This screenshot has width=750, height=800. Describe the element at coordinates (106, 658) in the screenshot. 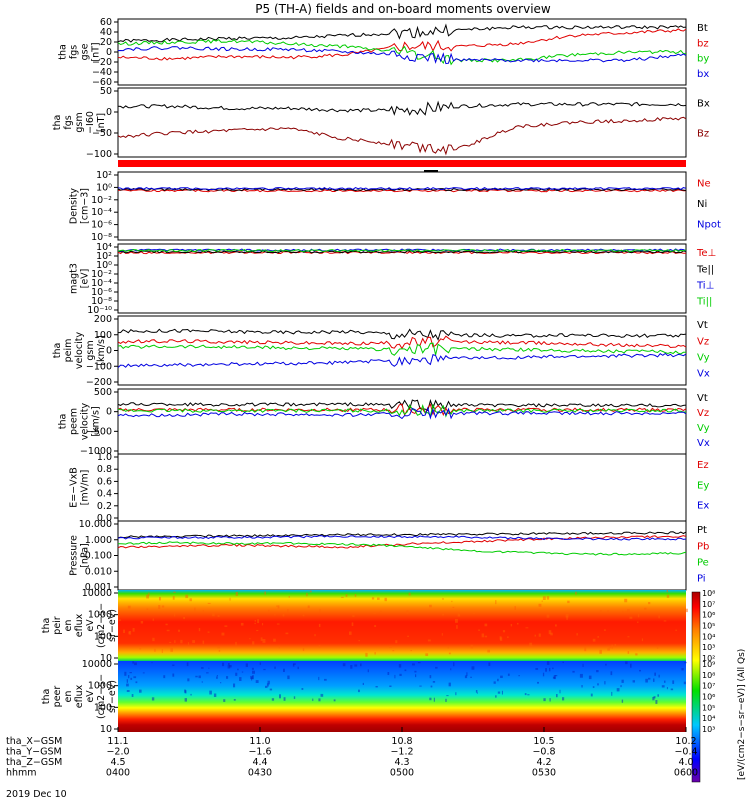

I see `peir-spec-ytick-label: 10` at that location.